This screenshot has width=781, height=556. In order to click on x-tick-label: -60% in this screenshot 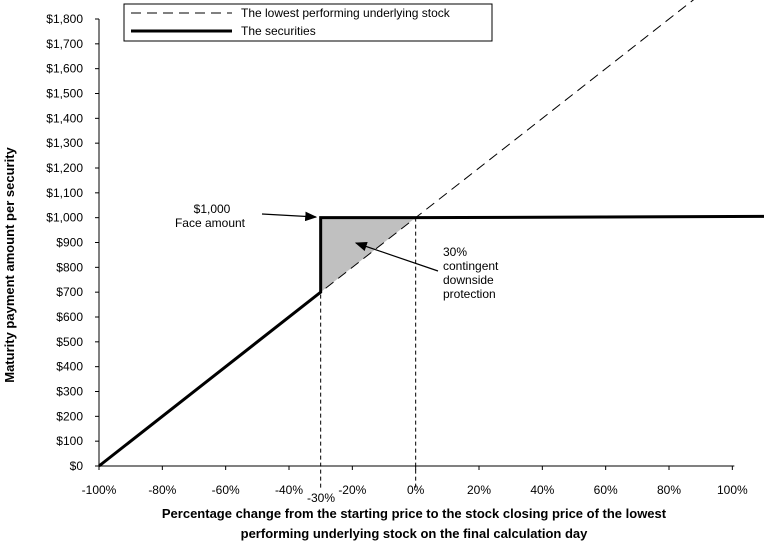, I will do `click(226, 490)`.